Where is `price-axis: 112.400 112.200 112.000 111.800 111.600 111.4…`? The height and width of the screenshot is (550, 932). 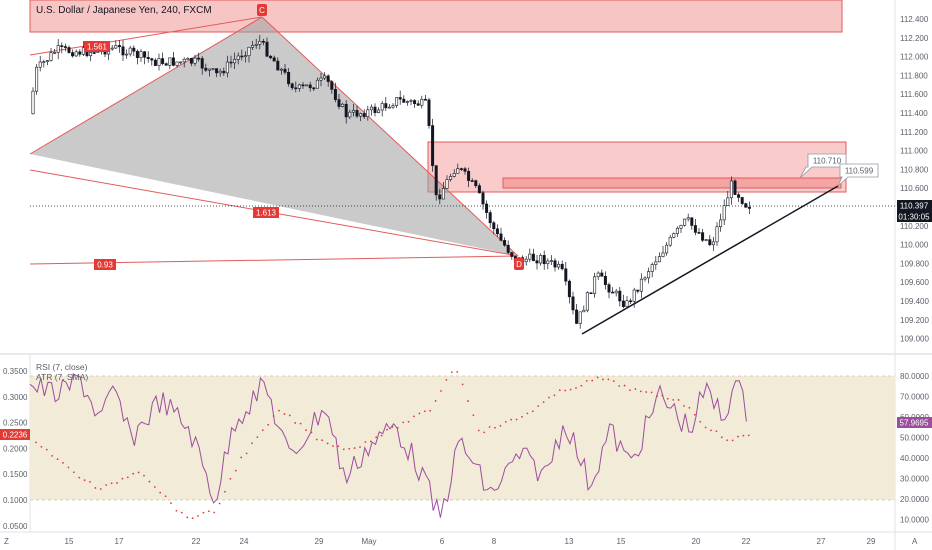 price-axis: 112.400 112.200 112.000 111.800 111.600 111.4… is located at coordinates (914, 179).